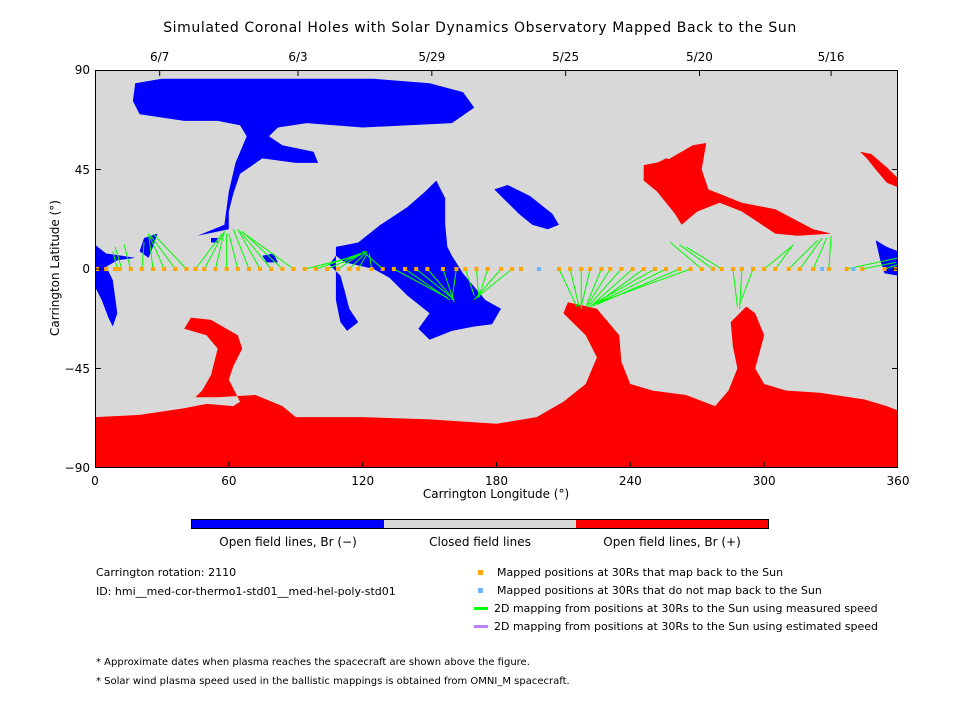  I want to click on y-tick-label: 45, so click(82, 169).